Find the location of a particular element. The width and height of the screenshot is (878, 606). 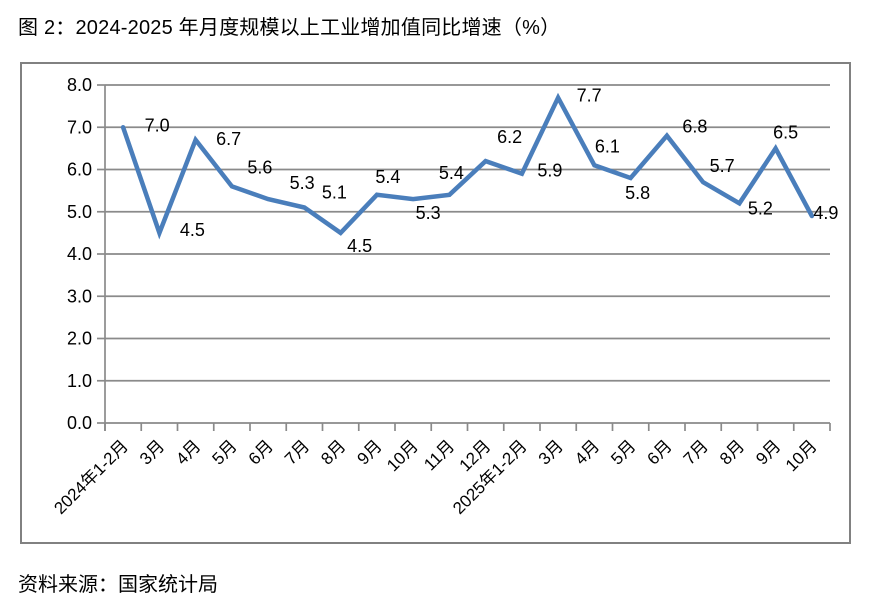

y-axis-tick-label: 7.0 is located at coordinates (79, 127).